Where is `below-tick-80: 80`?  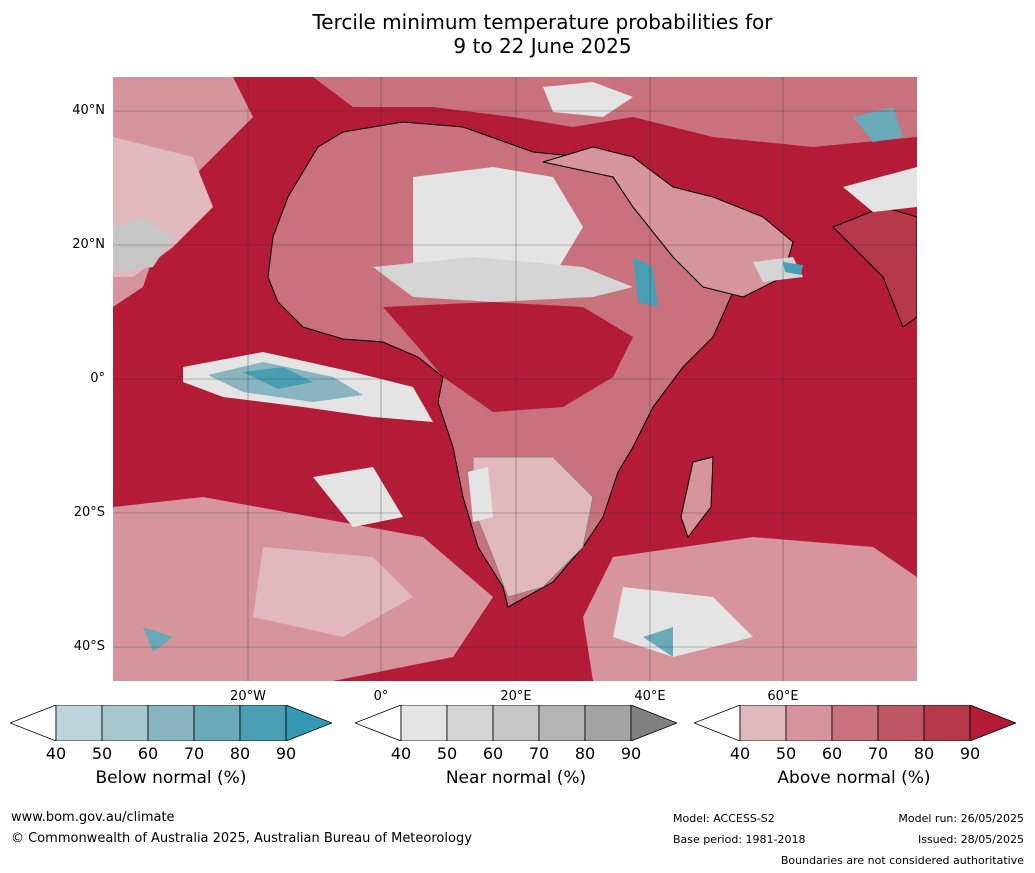
below-tick-80: 80 is located at coordinates (240, 753).